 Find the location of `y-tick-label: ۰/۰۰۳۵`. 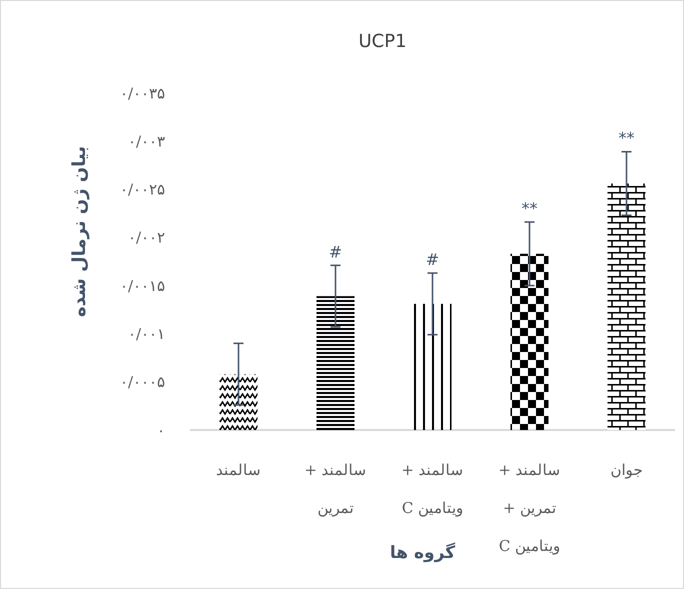

y-tick-label: ۰/۰۰۳۵ is located at coordinates (142, 93).